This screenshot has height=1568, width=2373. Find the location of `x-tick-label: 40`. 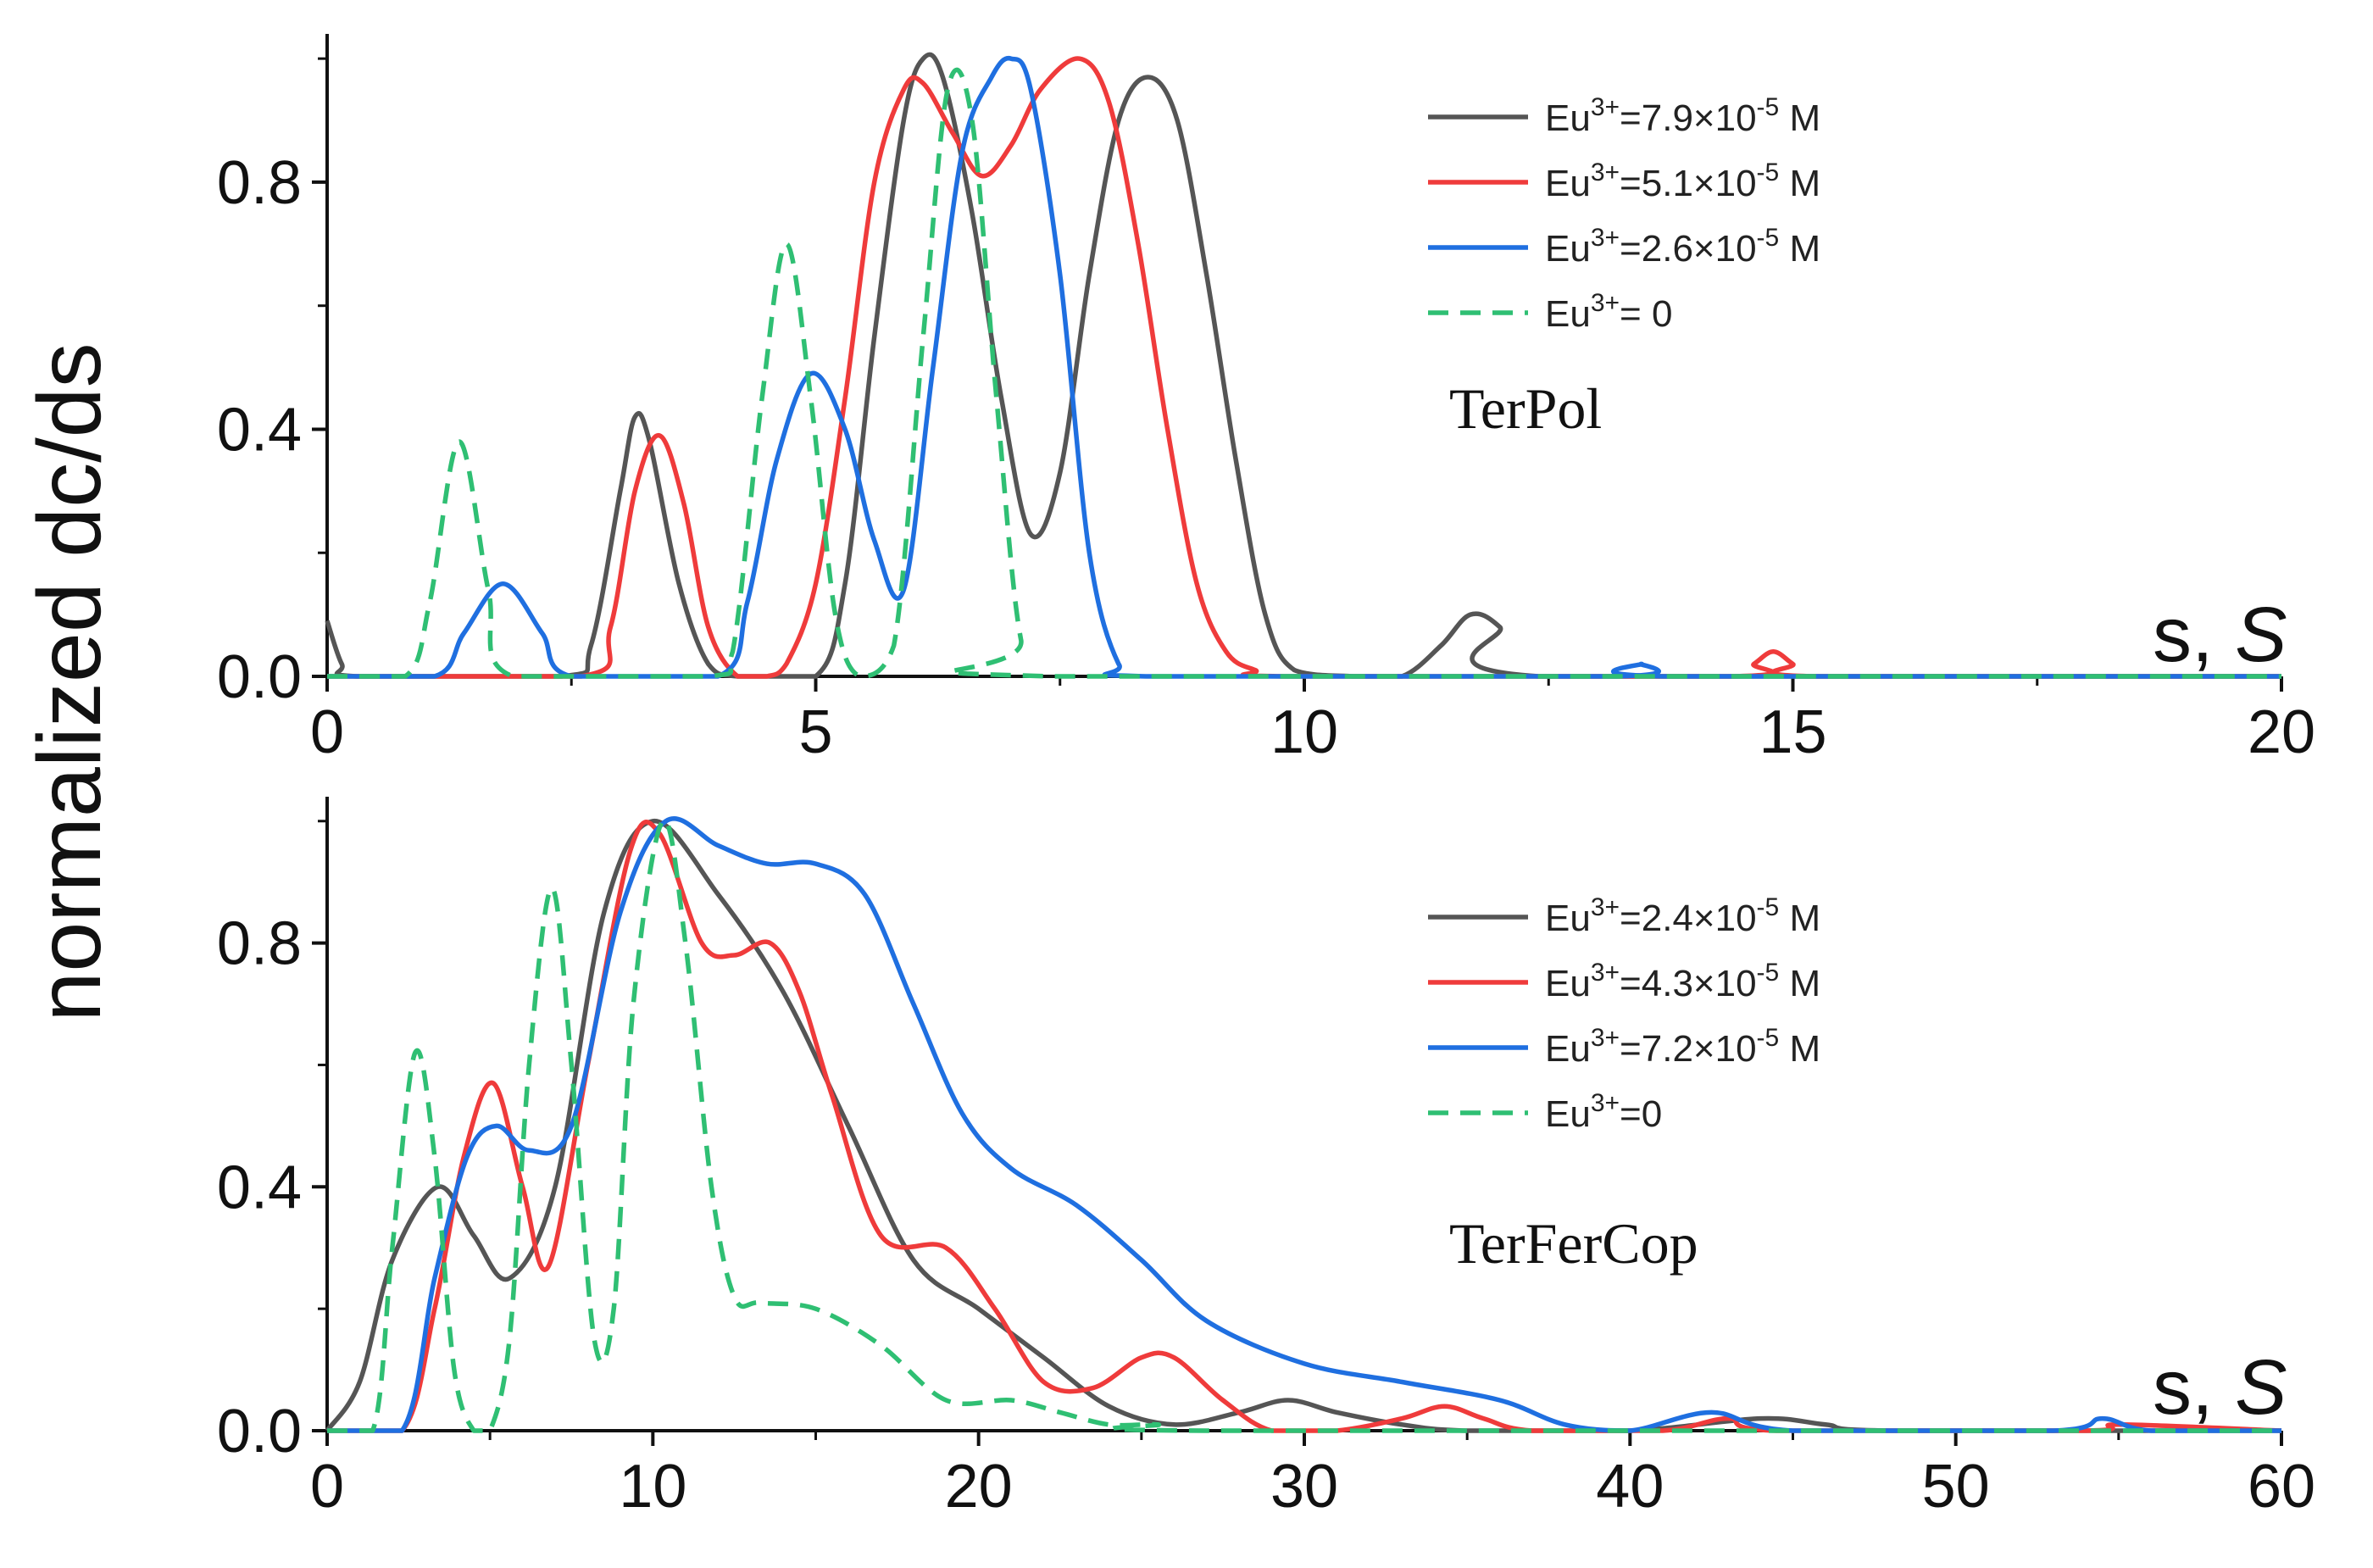

x-tick-label: 40 is located at coordinates (1630, 1487).